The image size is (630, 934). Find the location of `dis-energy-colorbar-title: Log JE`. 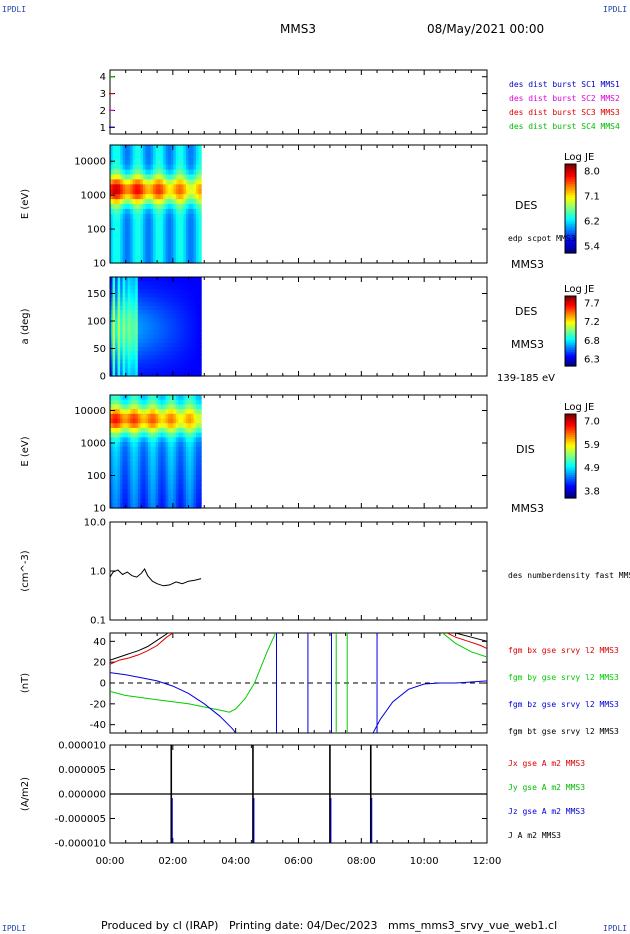

dis-energy-colorbar-title: Log JE is located at coordinates (579, 407).